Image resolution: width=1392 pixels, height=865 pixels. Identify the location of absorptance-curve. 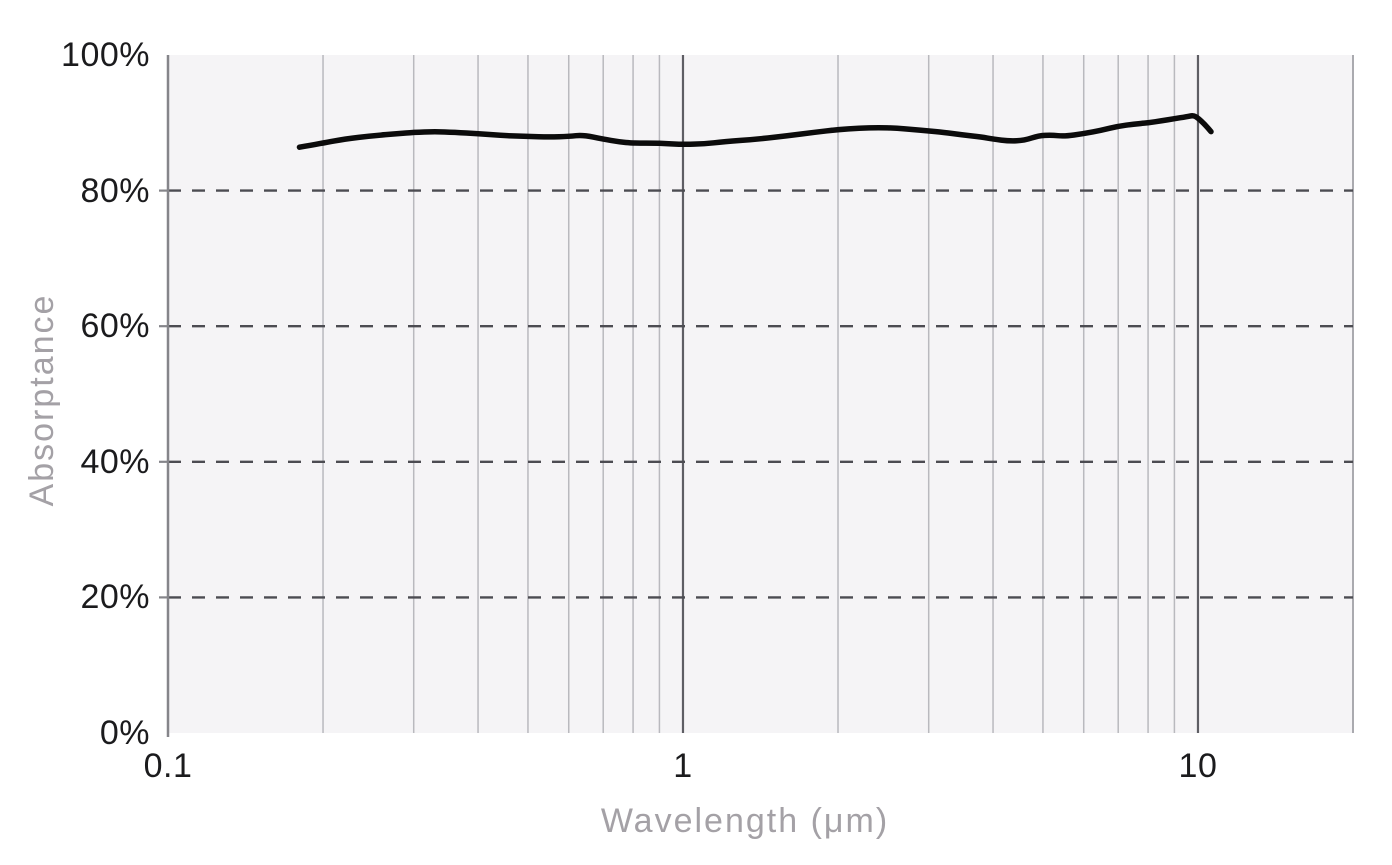
(755, 131).